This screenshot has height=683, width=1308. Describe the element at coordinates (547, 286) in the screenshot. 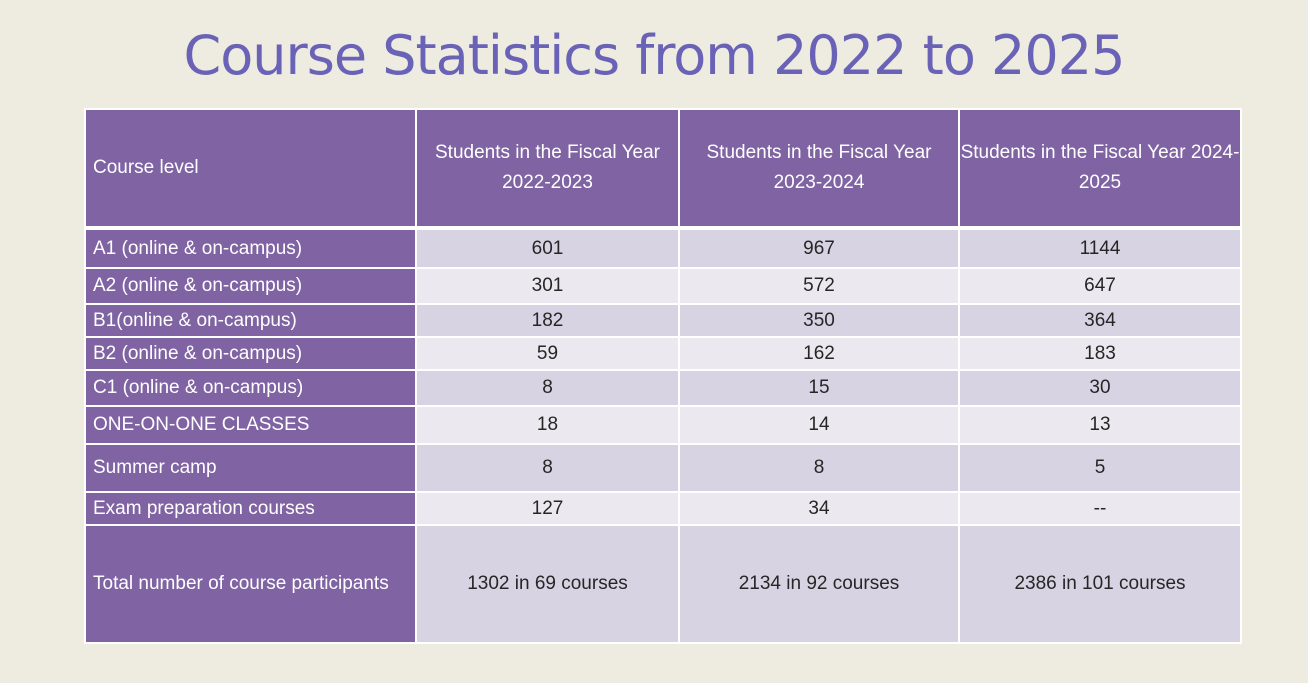

I see `table-cell: 301` at that location.